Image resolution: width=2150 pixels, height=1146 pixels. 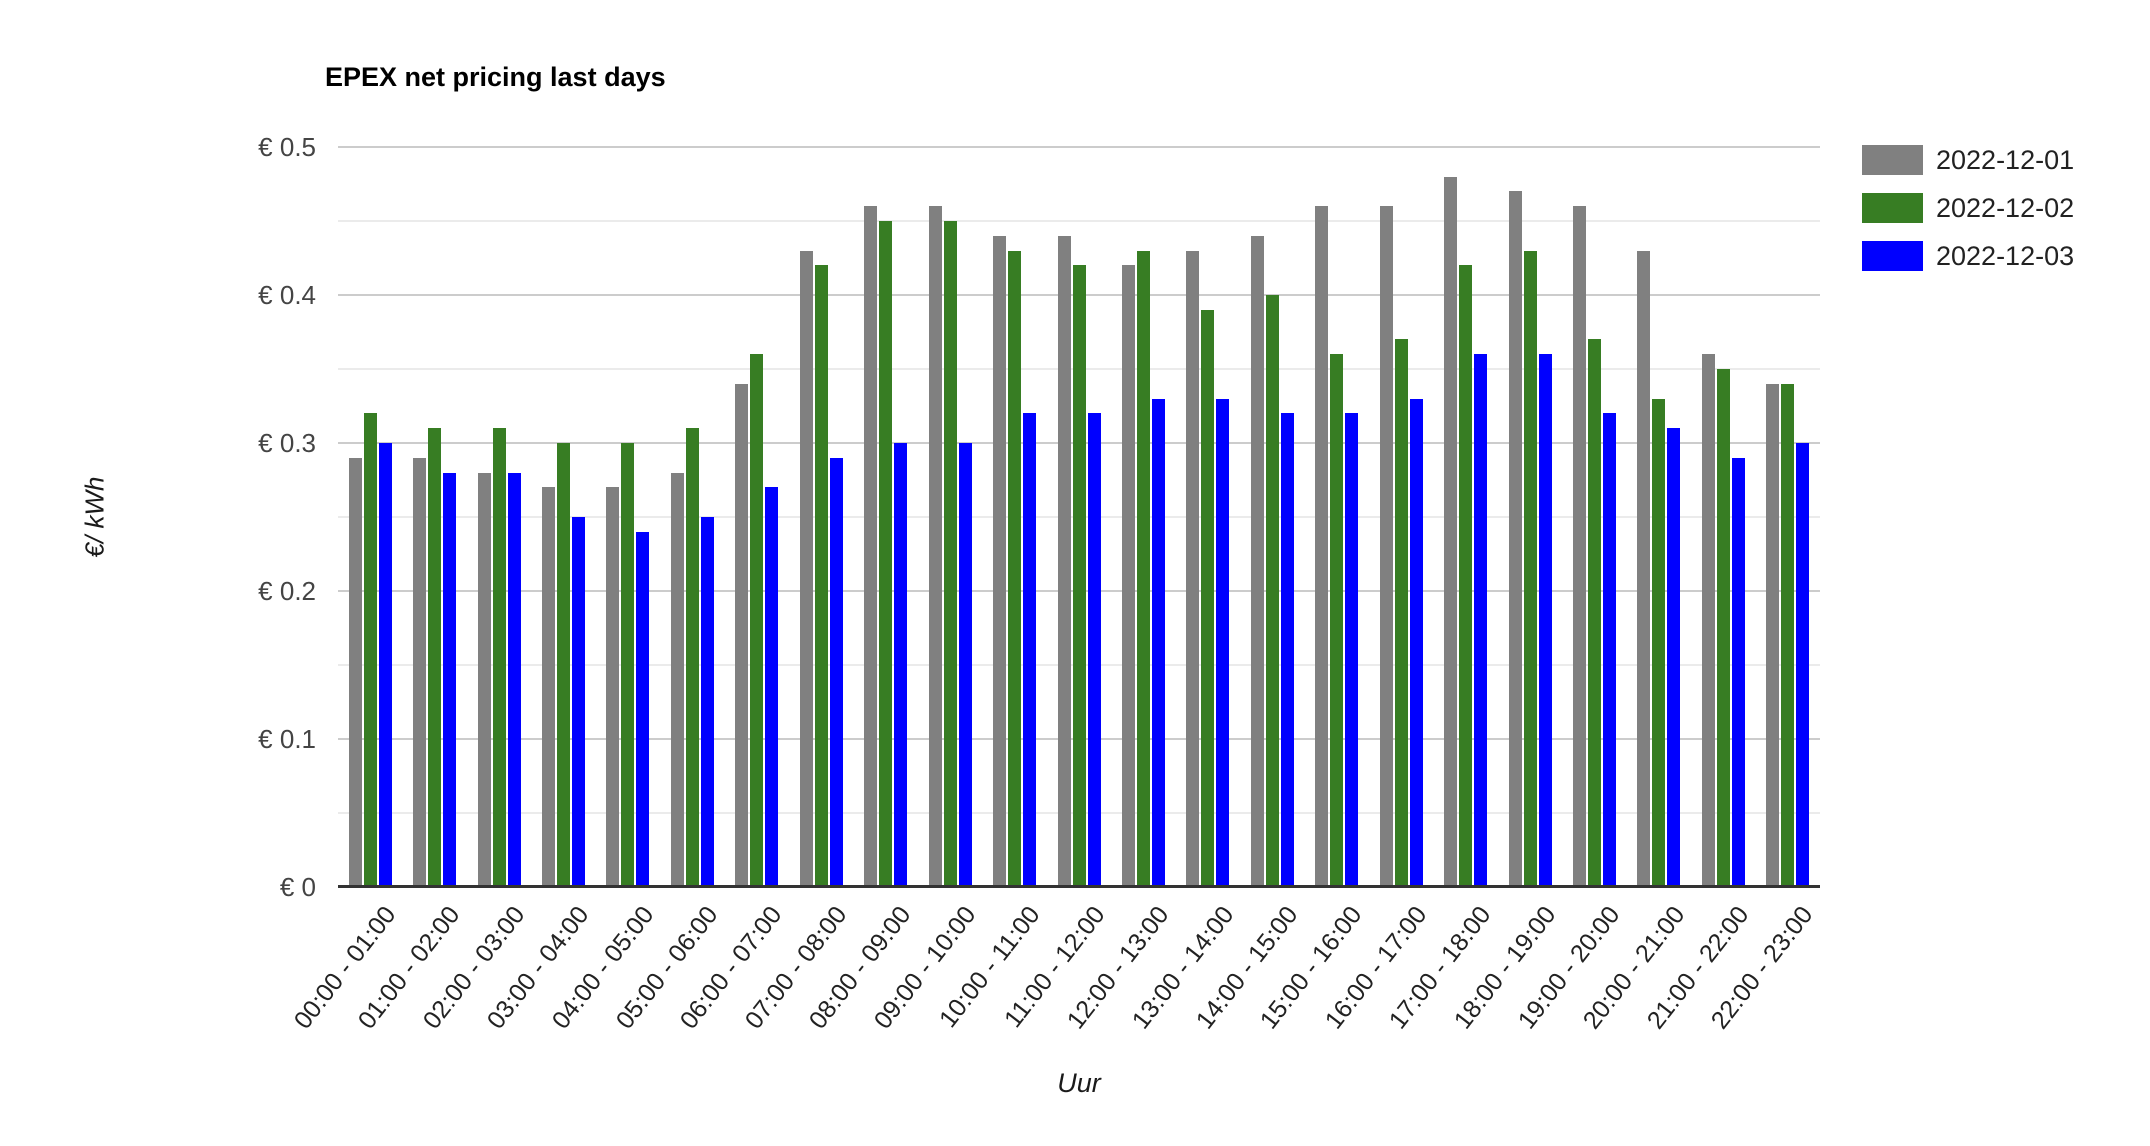 I want to click on legend-item: 2022-12-02, so click(x=1968, y=208).